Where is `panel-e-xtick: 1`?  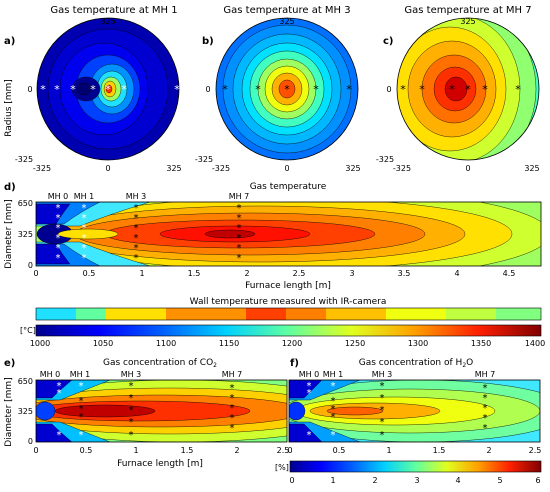
panel-e-xtick: 1 is located at coordinates (135, 450).